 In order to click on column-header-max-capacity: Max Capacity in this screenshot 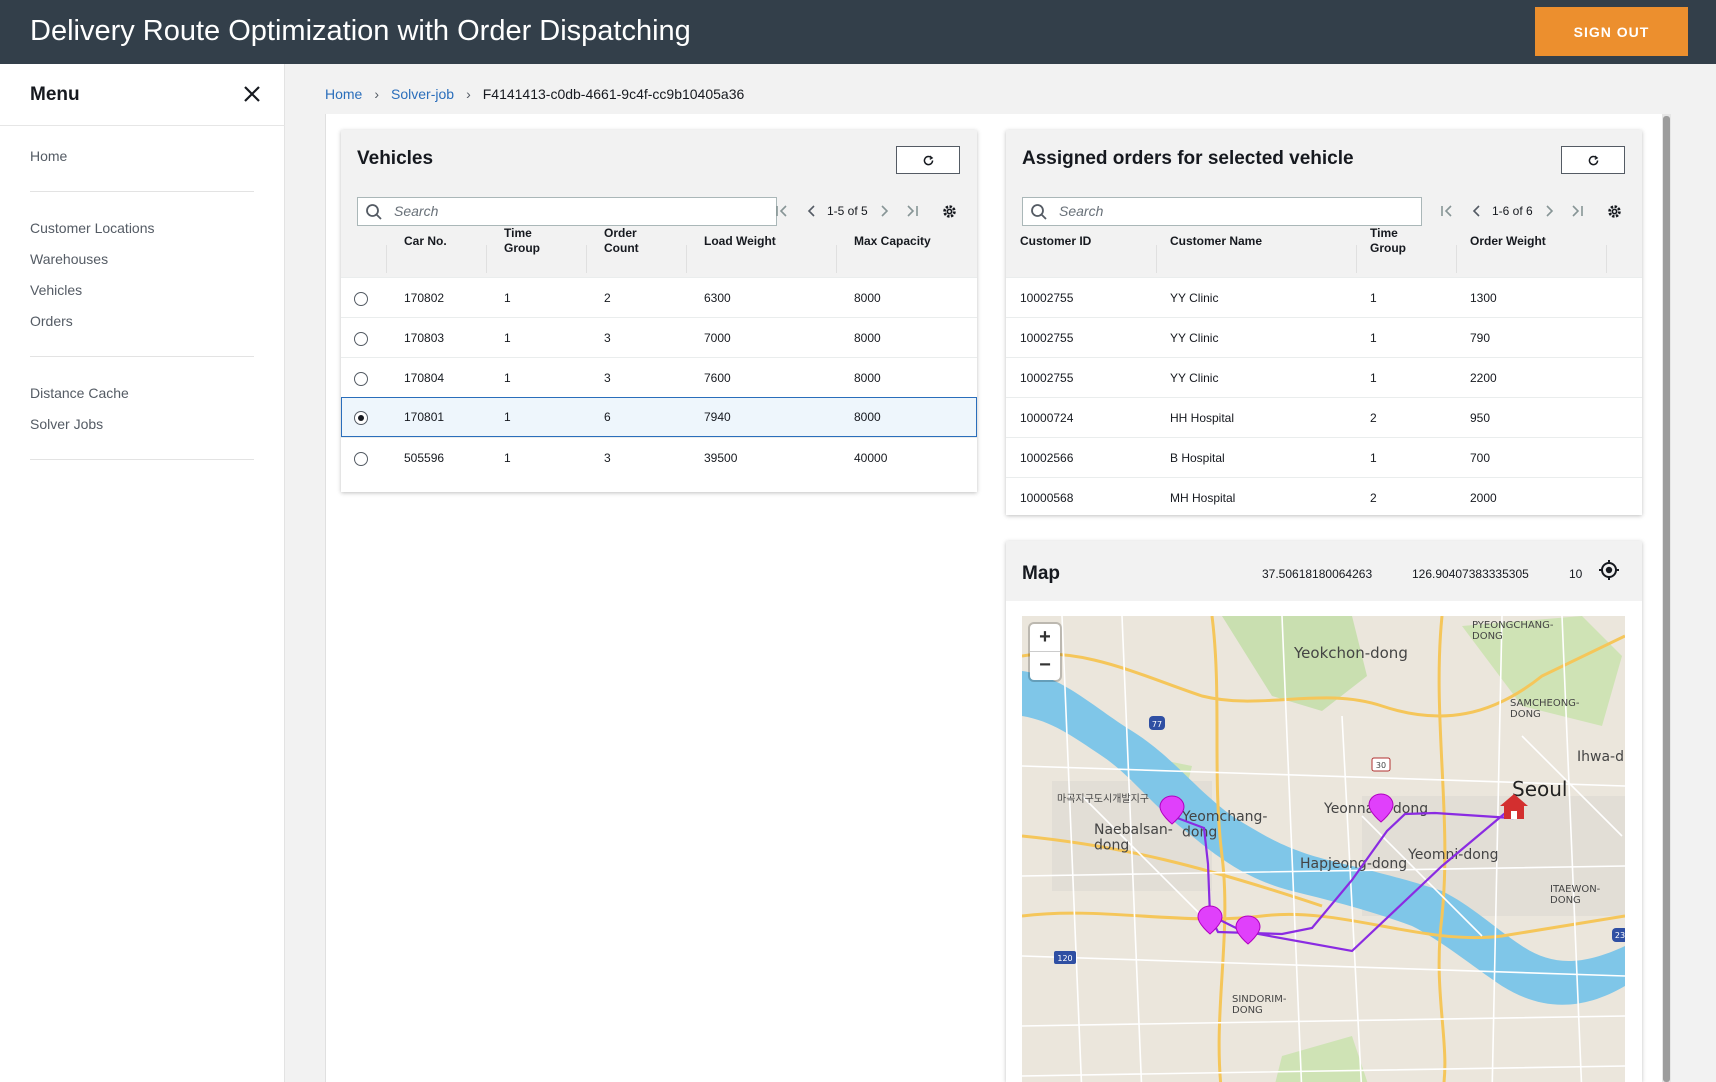, I will do `click(892, 241)`.